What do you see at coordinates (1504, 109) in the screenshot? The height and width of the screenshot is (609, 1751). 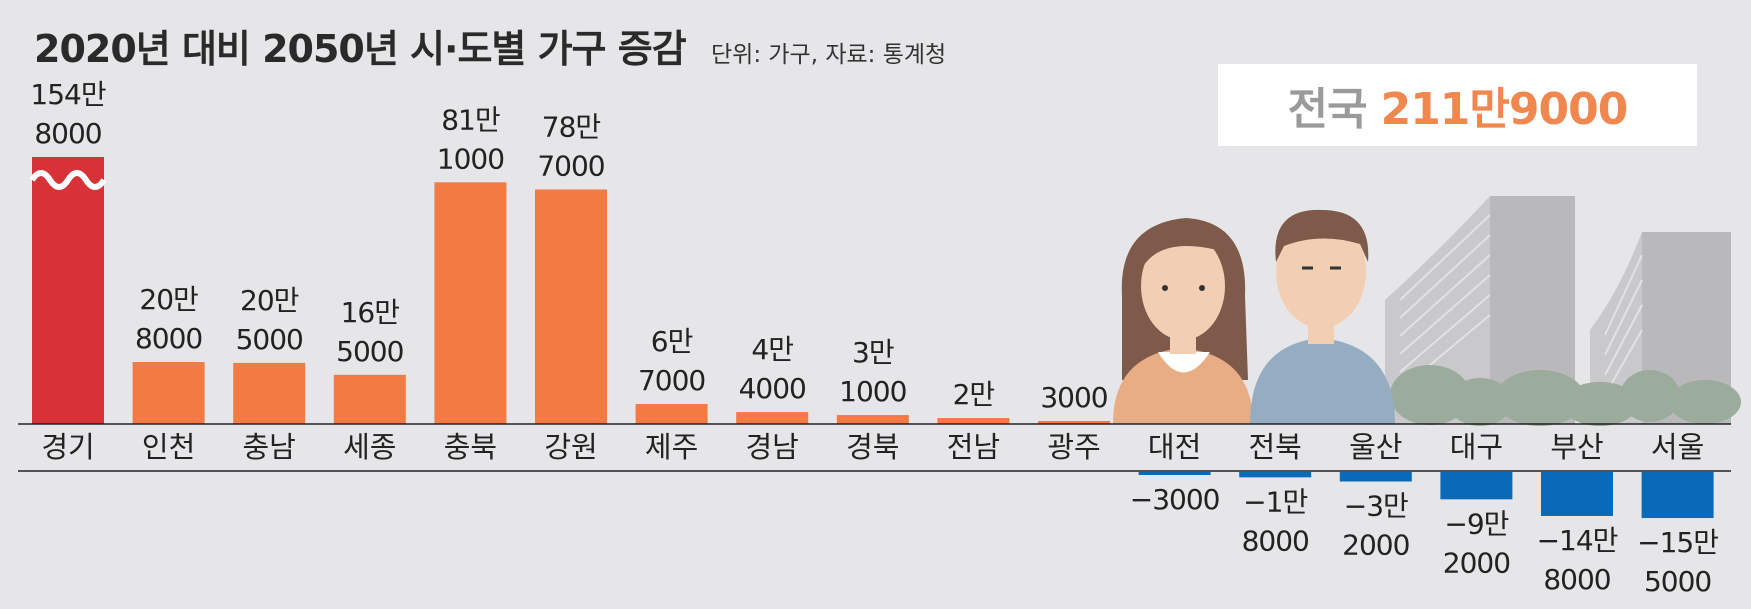 I see `total-value: 211만9000` at bounding box center [1504, 109].